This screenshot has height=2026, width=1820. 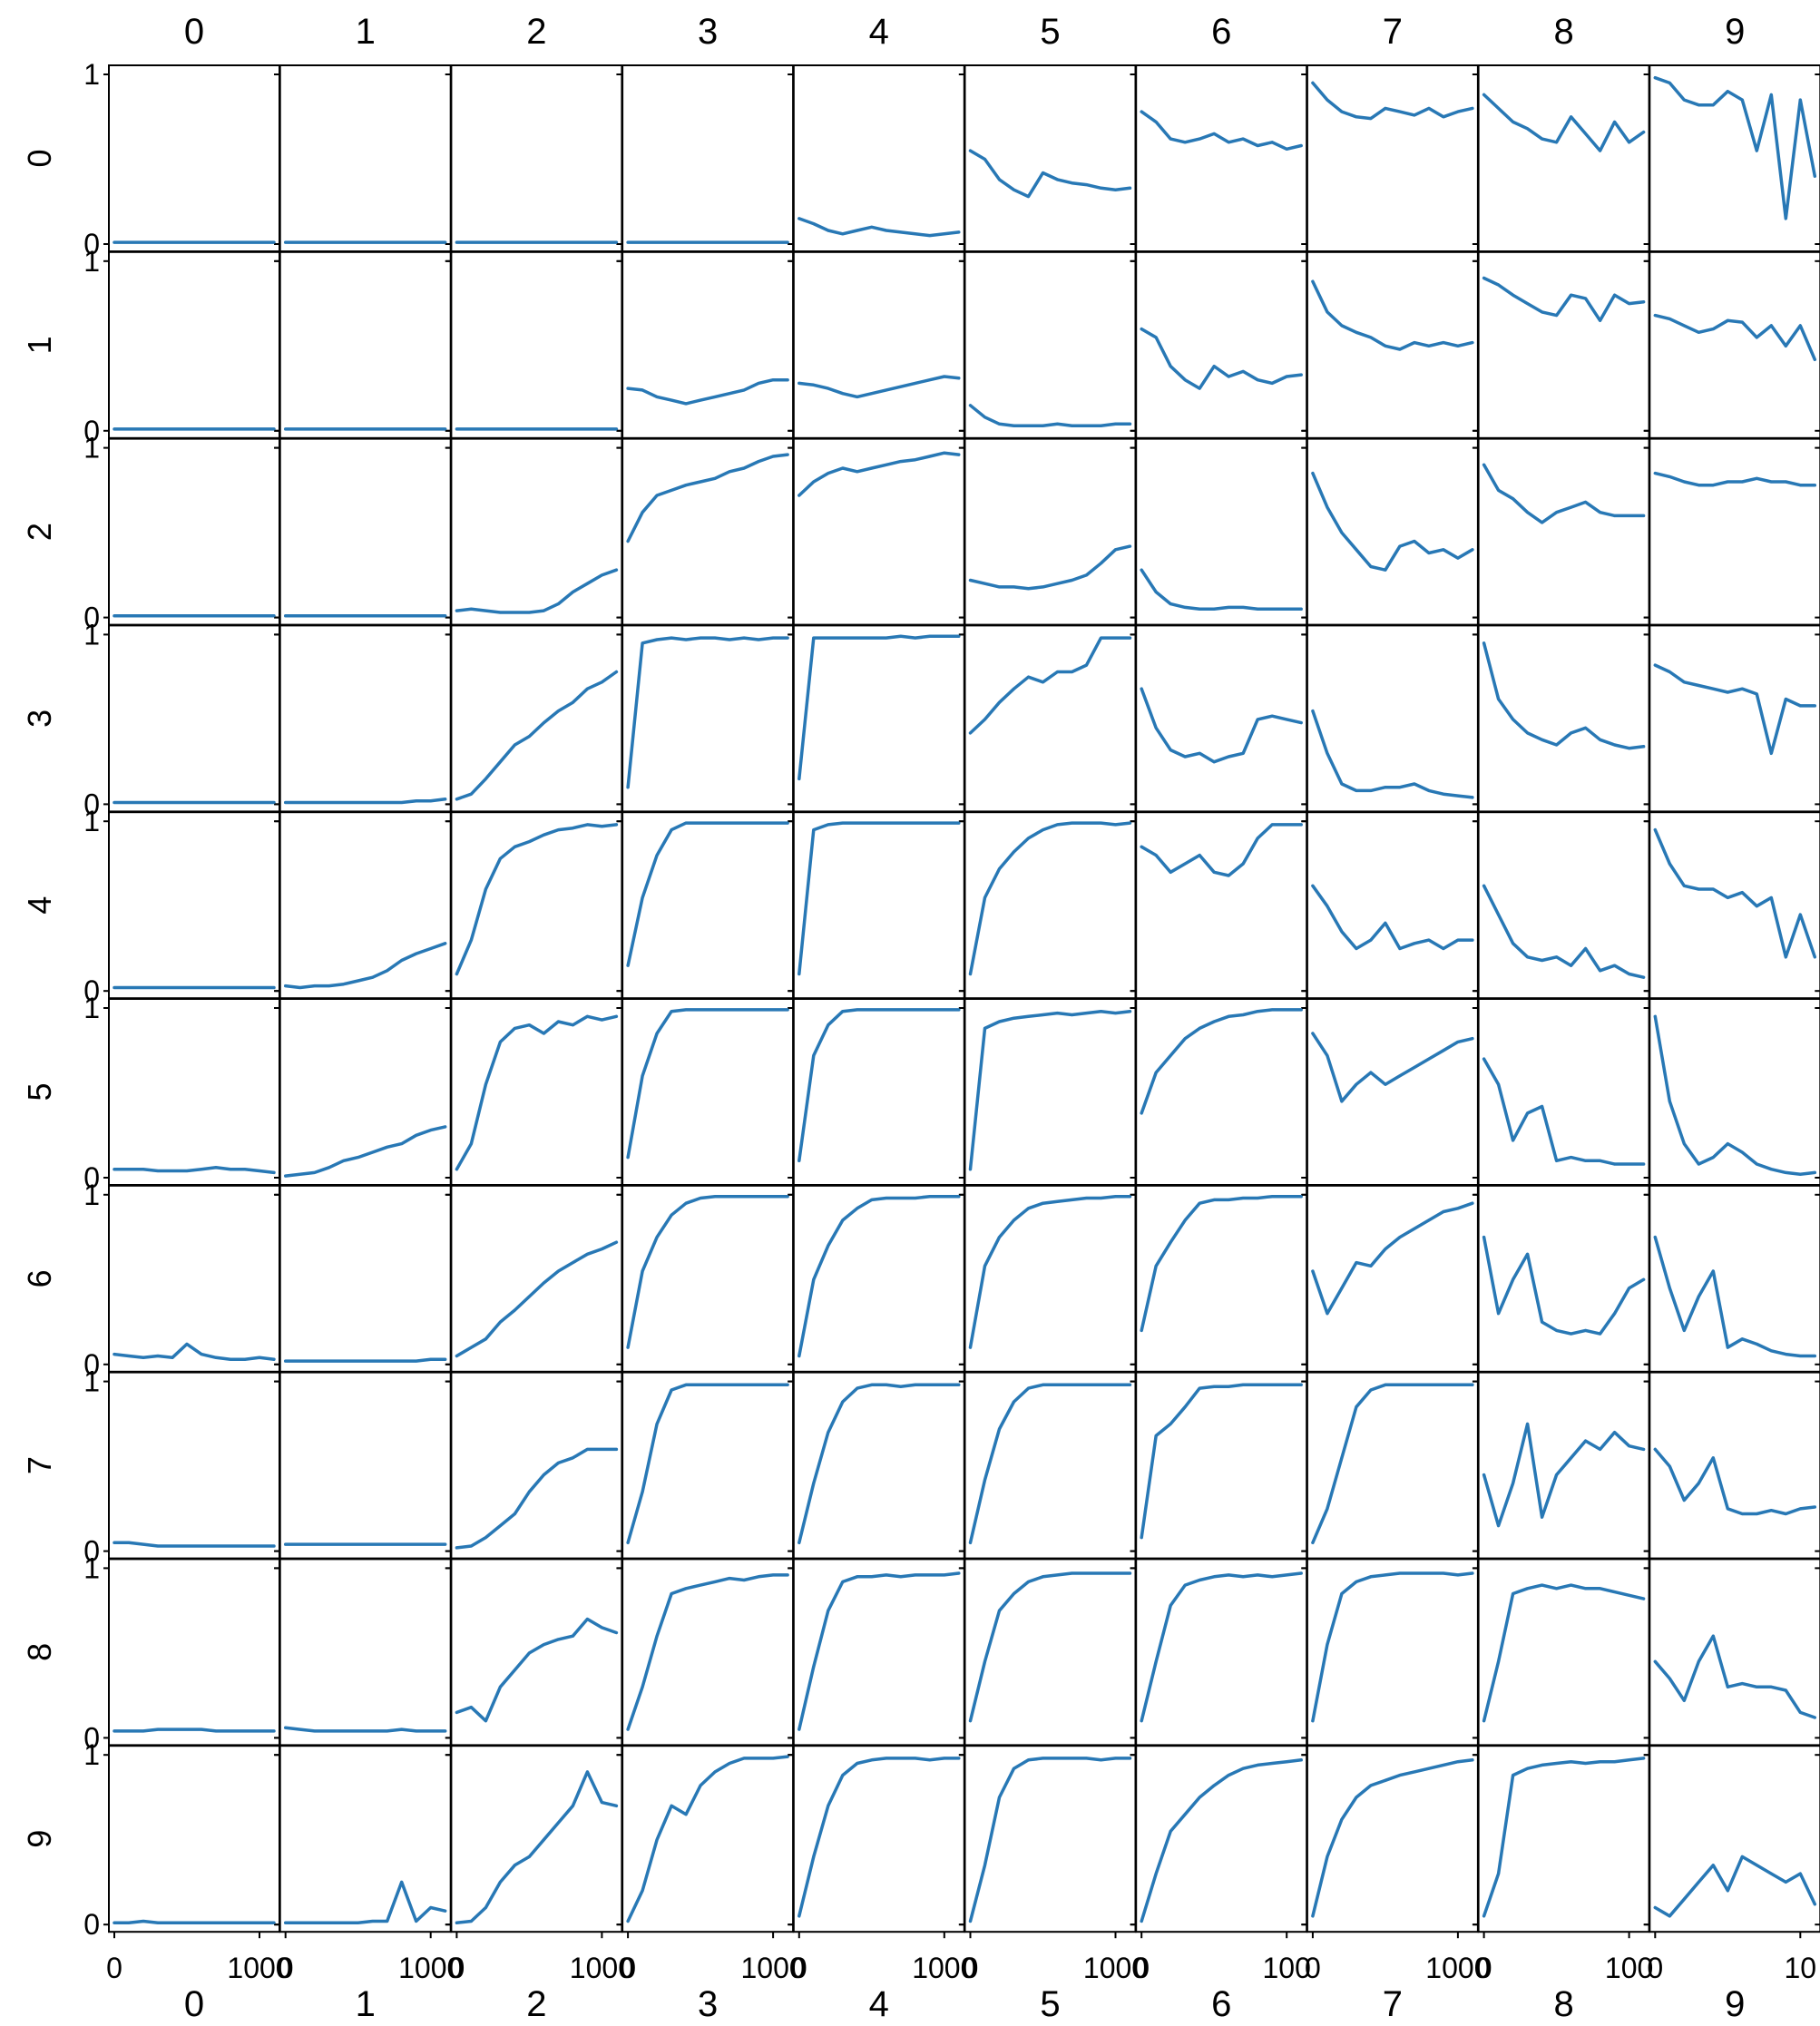 What do you see at coordinates (1221, 1840) in the screenshot?
I see `series-line-r9-c6` at bounding box center [1221, 1840].